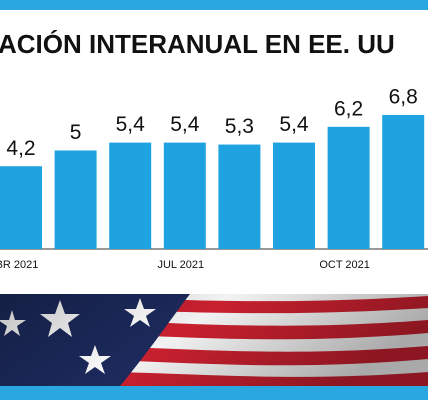  Describe the element at coordinates (19, 265) in the screenshot. I see `x-tick-label: BR 2021` at that location.